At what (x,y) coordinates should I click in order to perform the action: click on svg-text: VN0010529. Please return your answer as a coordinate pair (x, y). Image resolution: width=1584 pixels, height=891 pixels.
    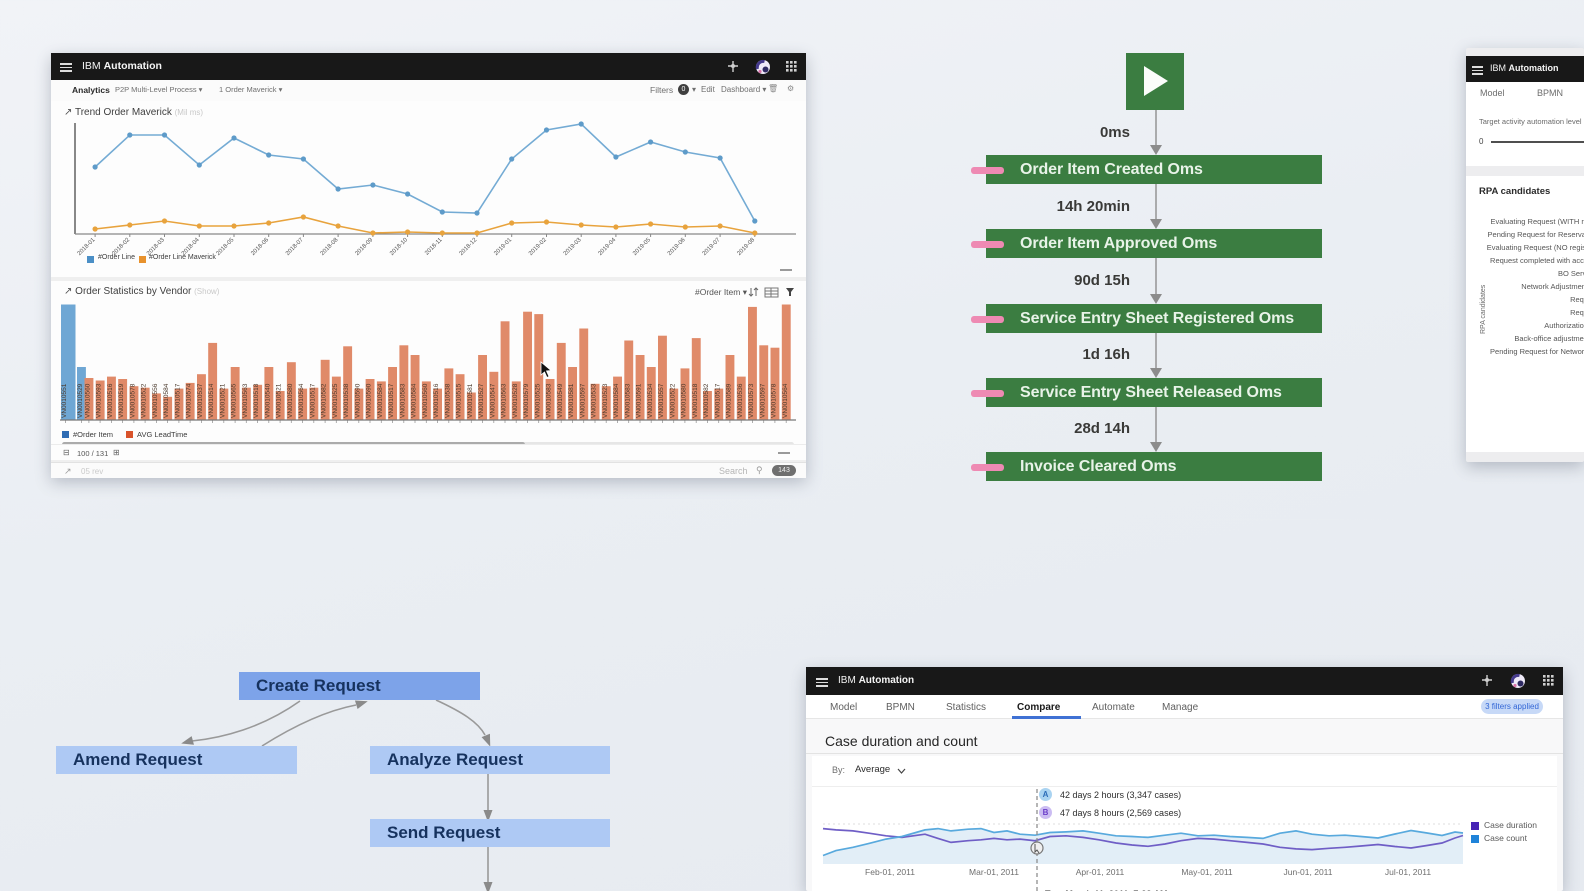
    Looking at the image, I should click on (80, 400).